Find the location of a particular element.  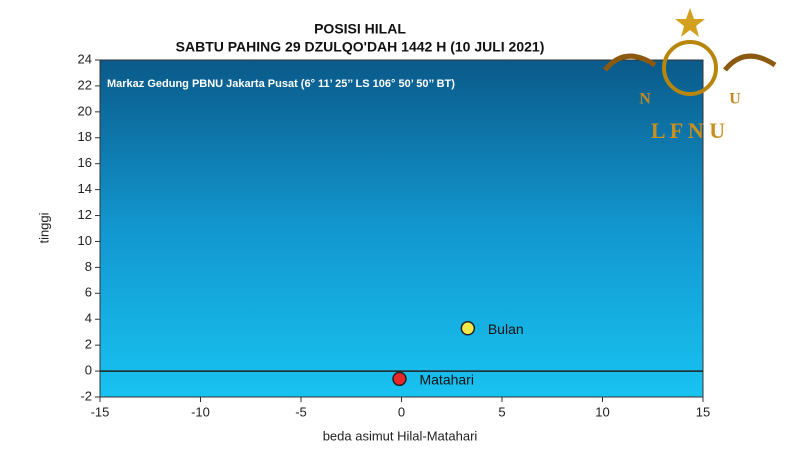

point-label: Matahari is located at coordinates (446, 380).